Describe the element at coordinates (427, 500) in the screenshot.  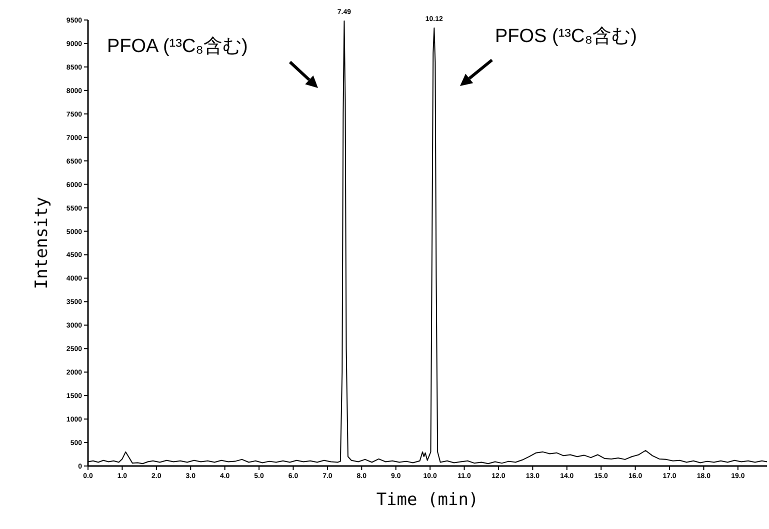
I see `x-axis-title: Time (min)` at that location.